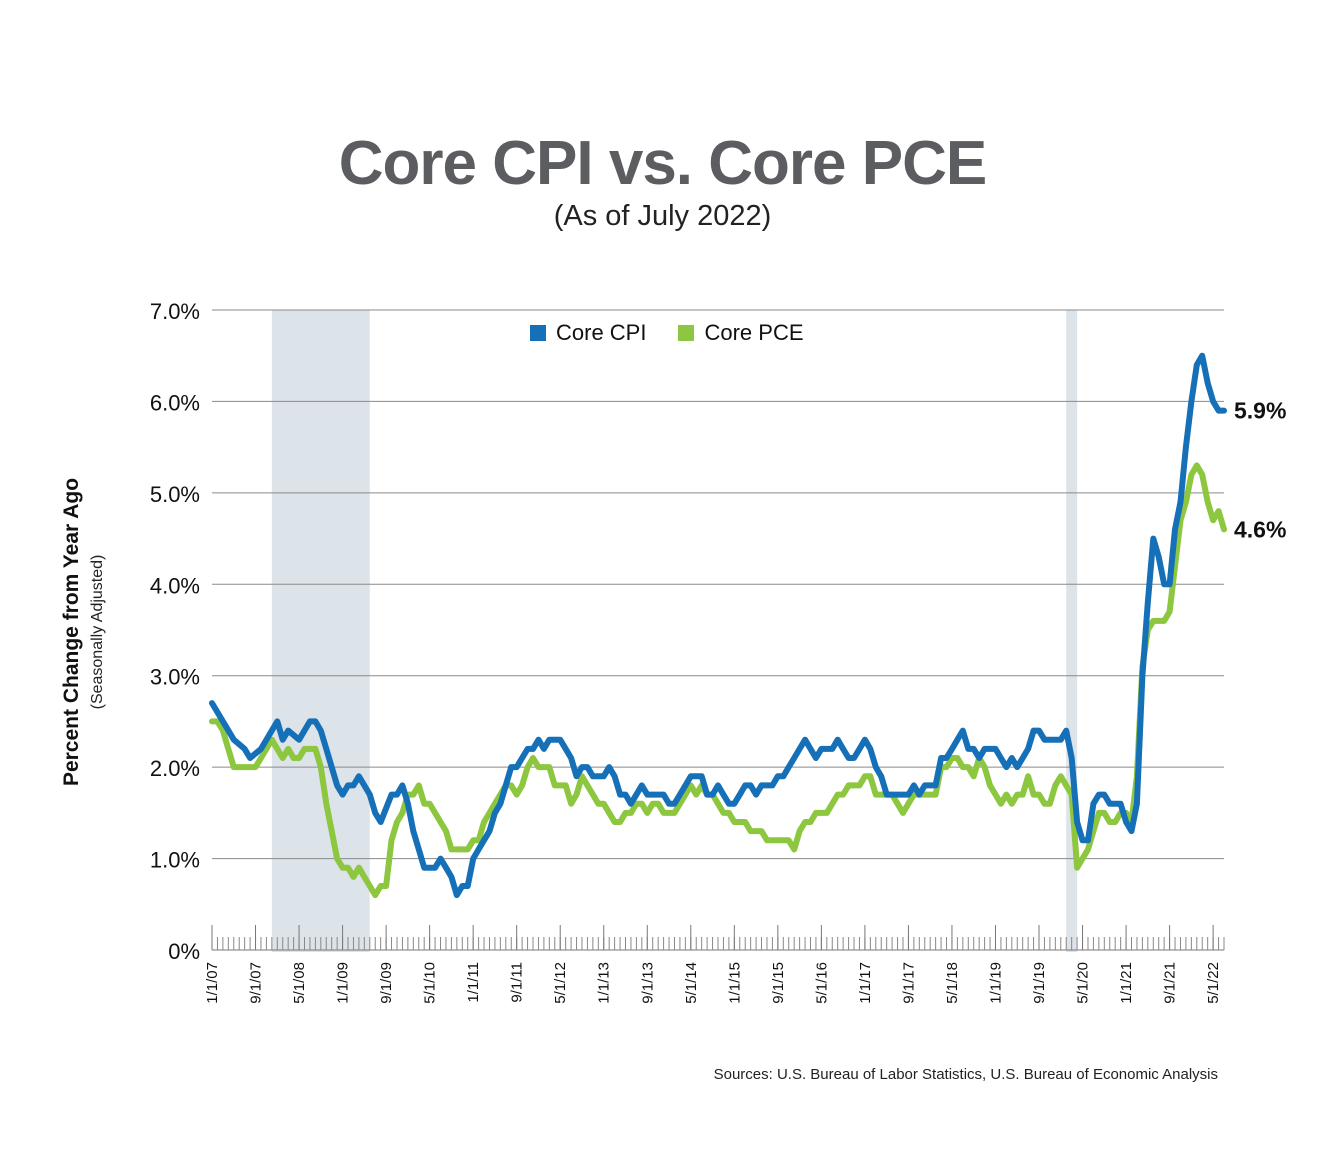 The image size is (1325, 1169). Describe the element at coordinates (175, 860) in the screenshot. I see `y-tick-label: 1.0%` at that location.